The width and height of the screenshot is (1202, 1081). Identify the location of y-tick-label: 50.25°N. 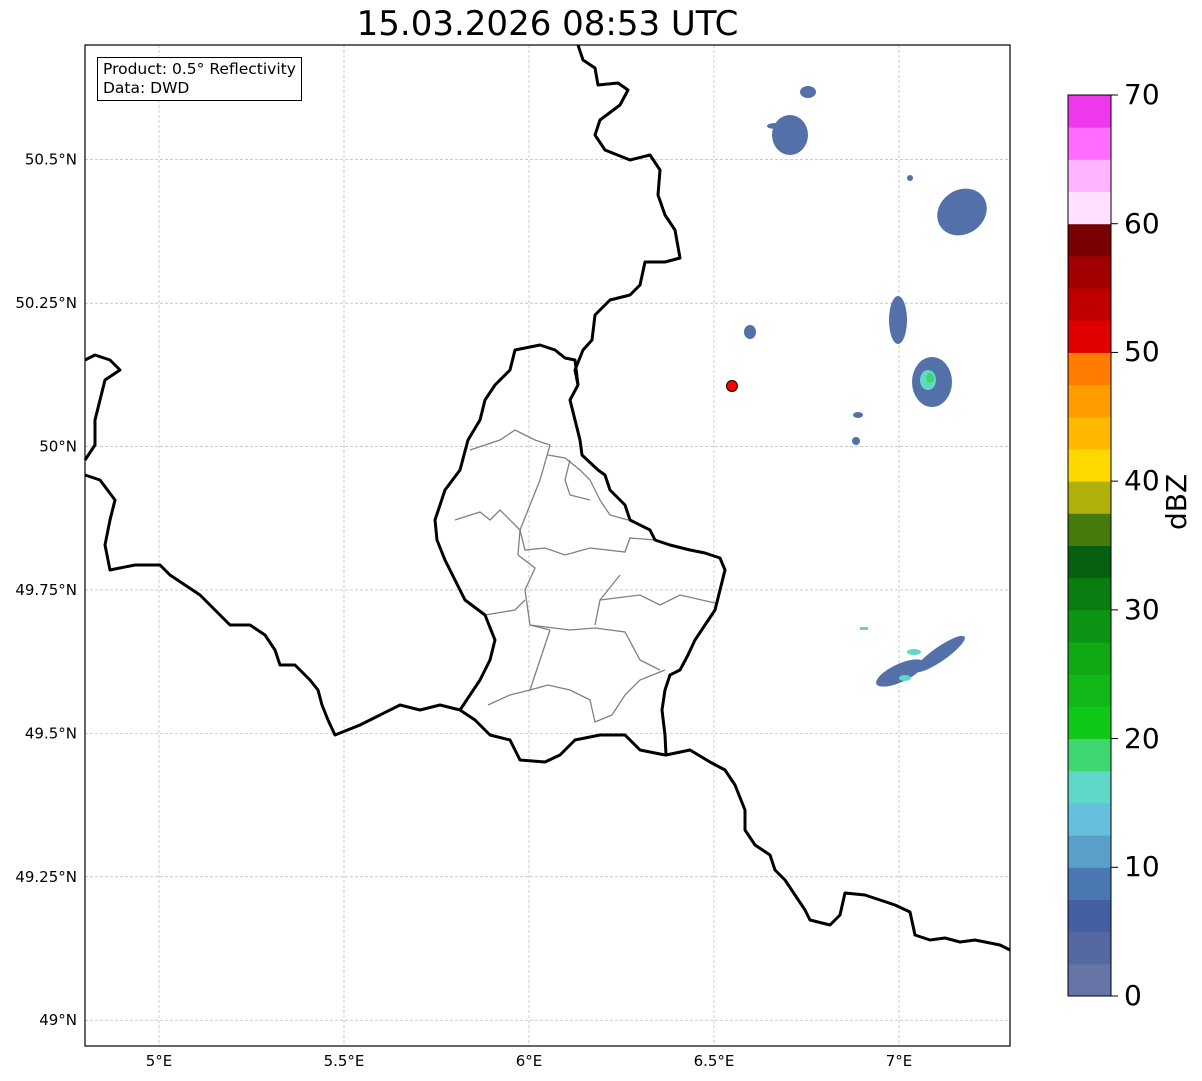
(46, 303).